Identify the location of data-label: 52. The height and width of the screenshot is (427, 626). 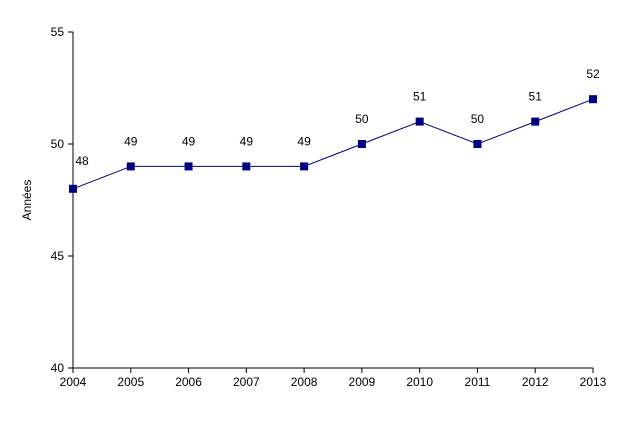
(593, 74).